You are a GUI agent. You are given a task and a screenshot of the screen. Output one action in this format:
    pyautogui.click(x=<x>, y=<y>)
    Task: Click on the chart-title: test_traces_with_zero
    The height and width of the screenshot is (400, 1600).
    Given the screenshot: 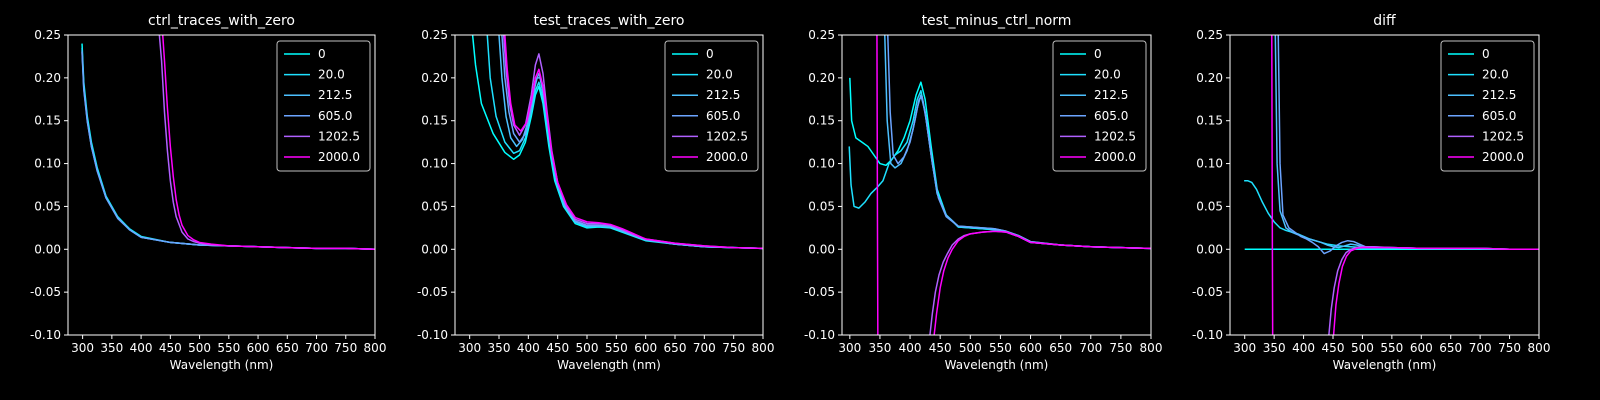 What is the action you would take?
    pyautogui.click(x=609, y=21)
    